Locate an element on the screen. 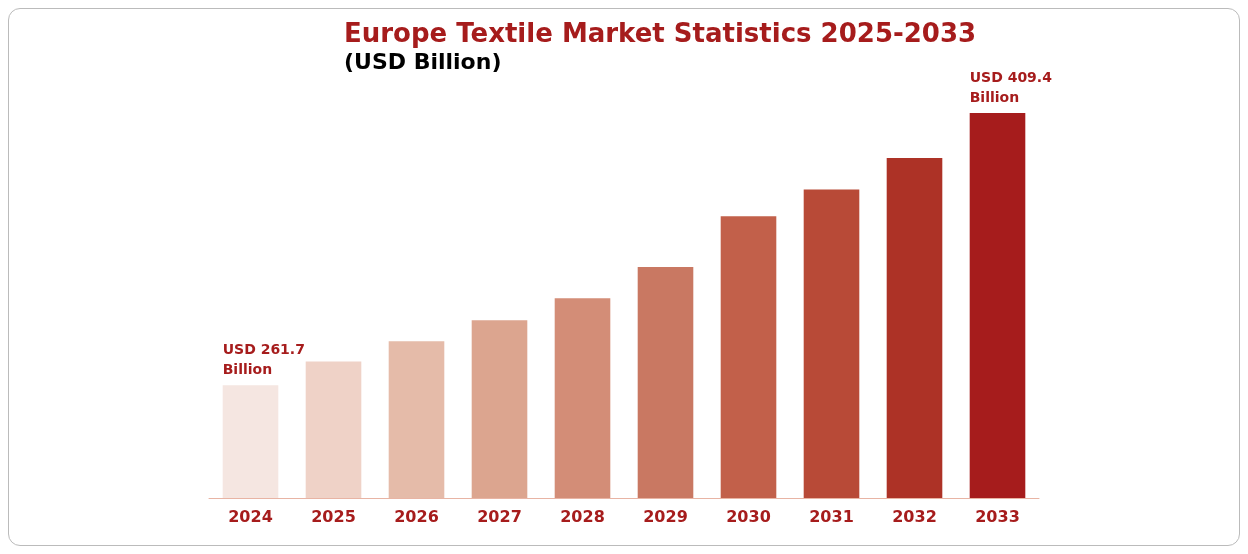 The width and height of the screenshot is (1248, 554). data-label: USD 261.7 Billion is located at coordinates (266, 359).